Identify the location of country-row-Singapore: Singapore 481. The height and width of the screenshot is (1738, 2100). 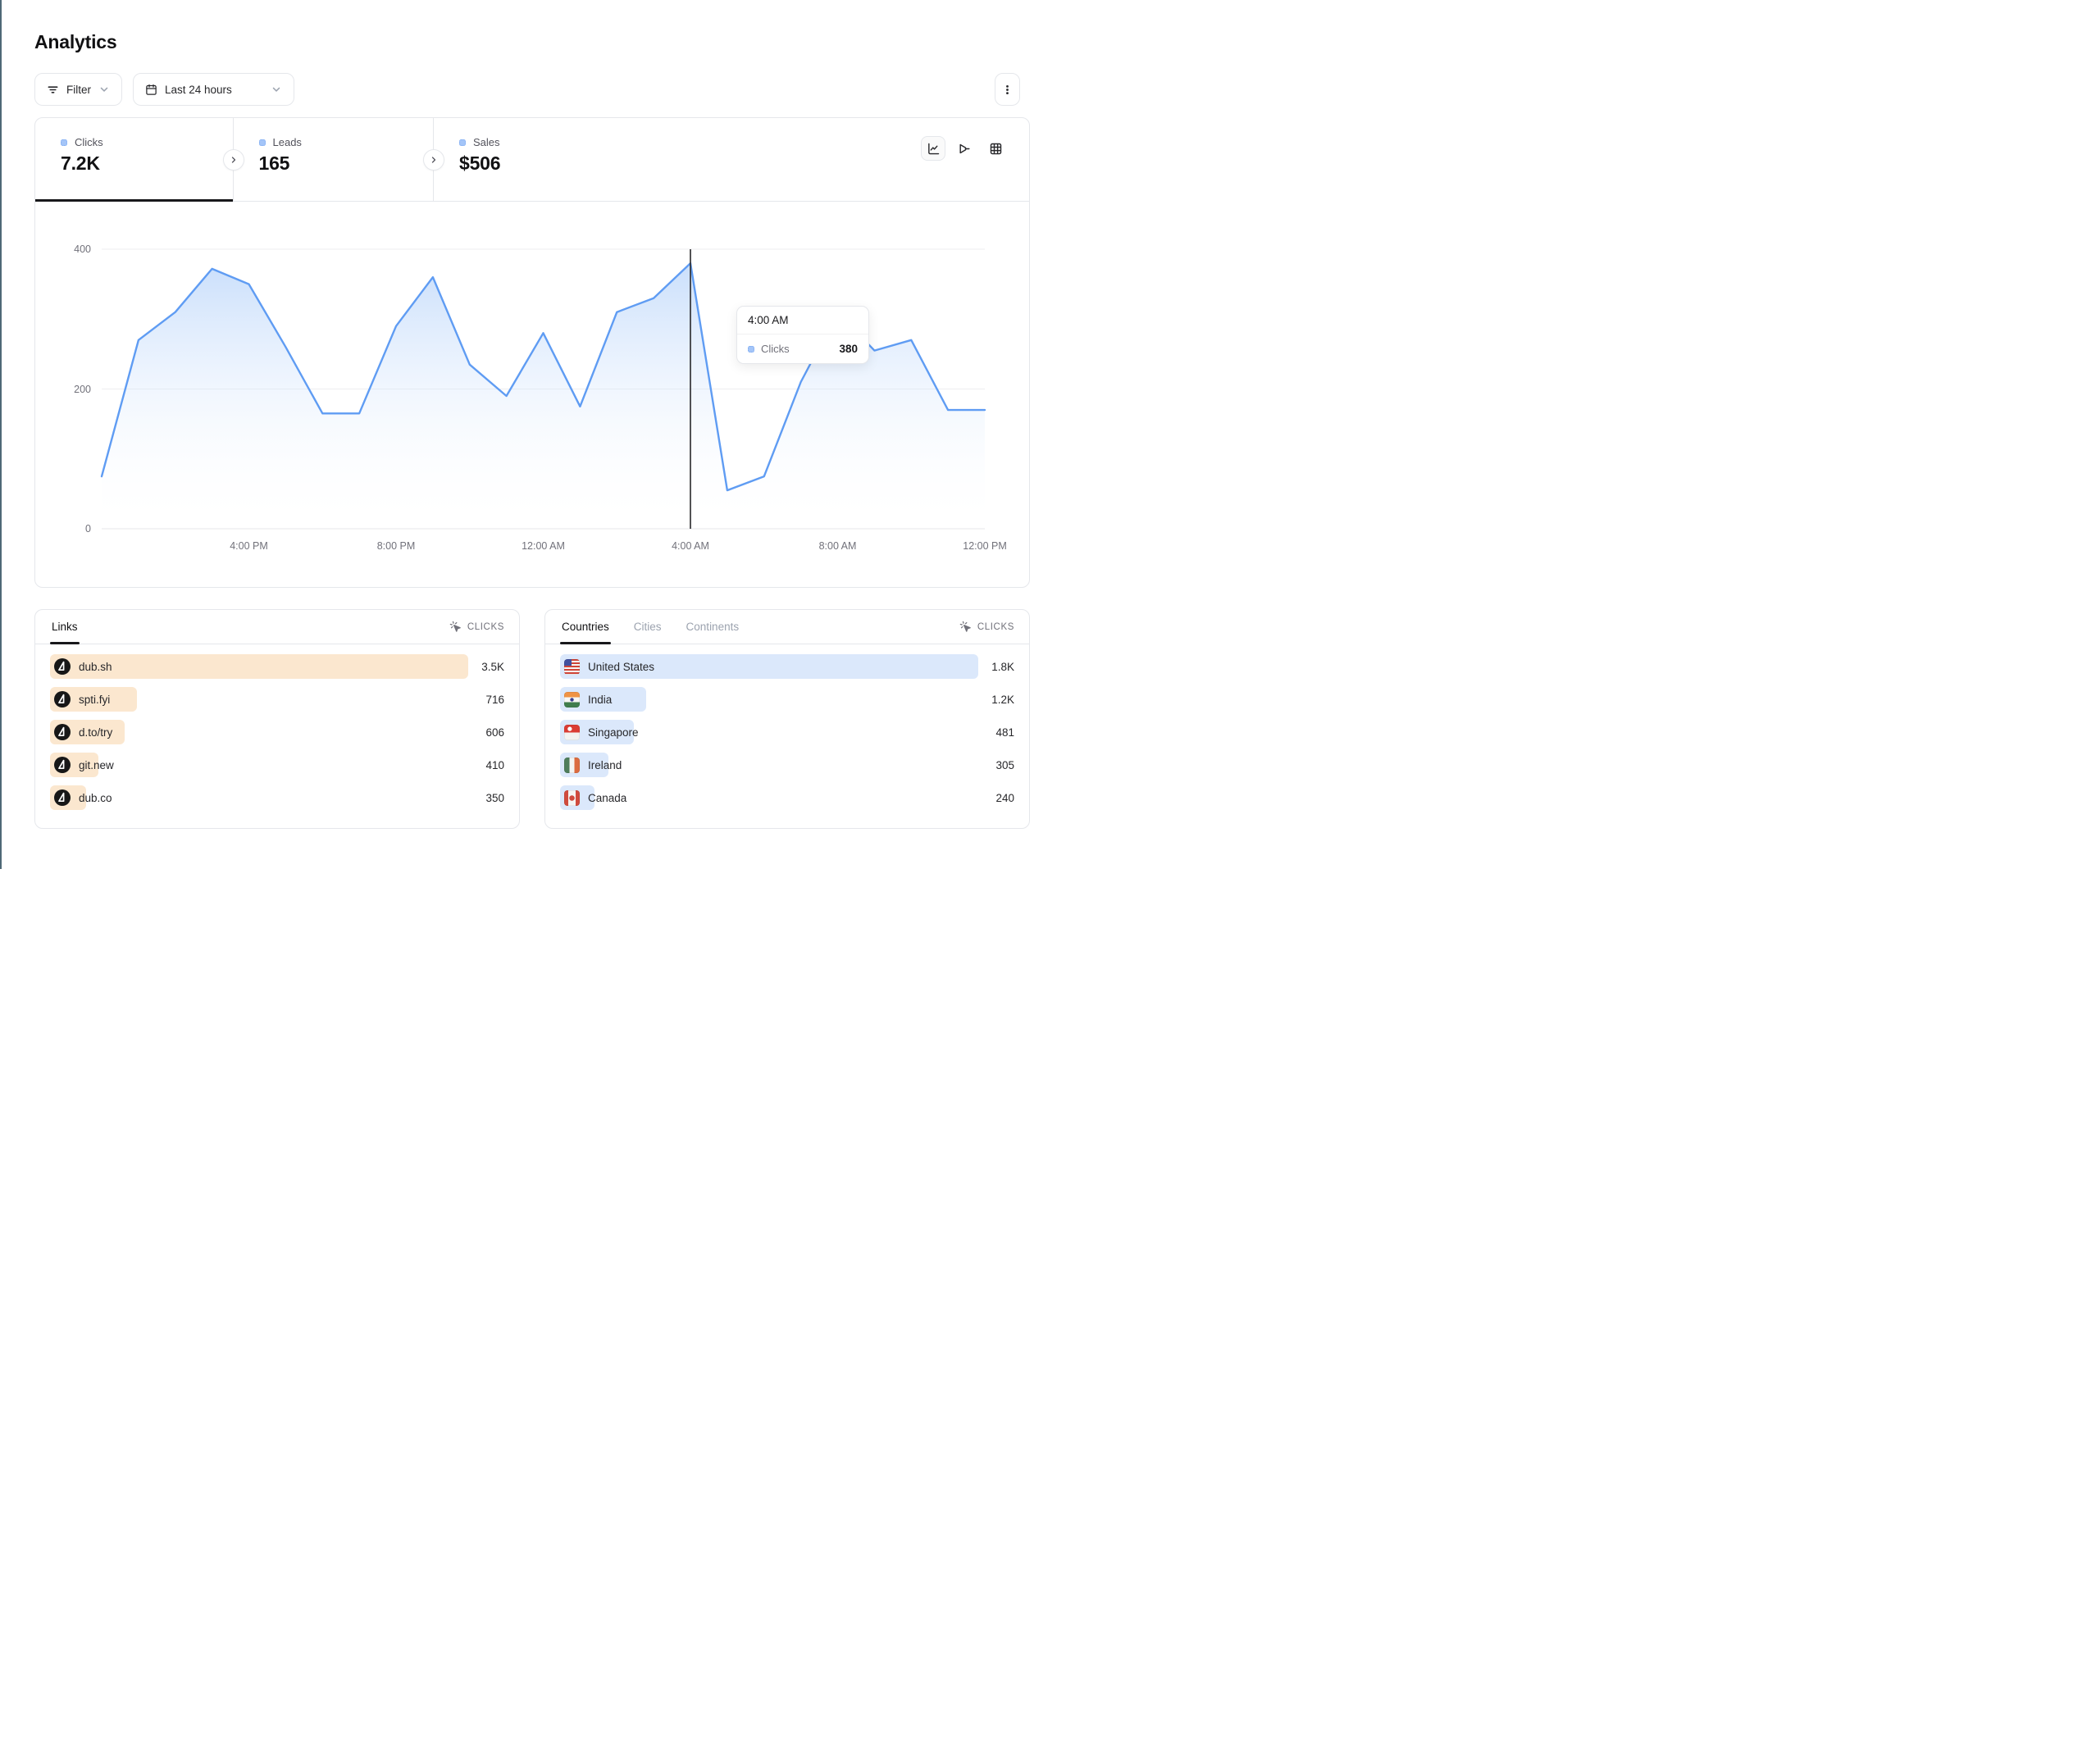
(787, 732).